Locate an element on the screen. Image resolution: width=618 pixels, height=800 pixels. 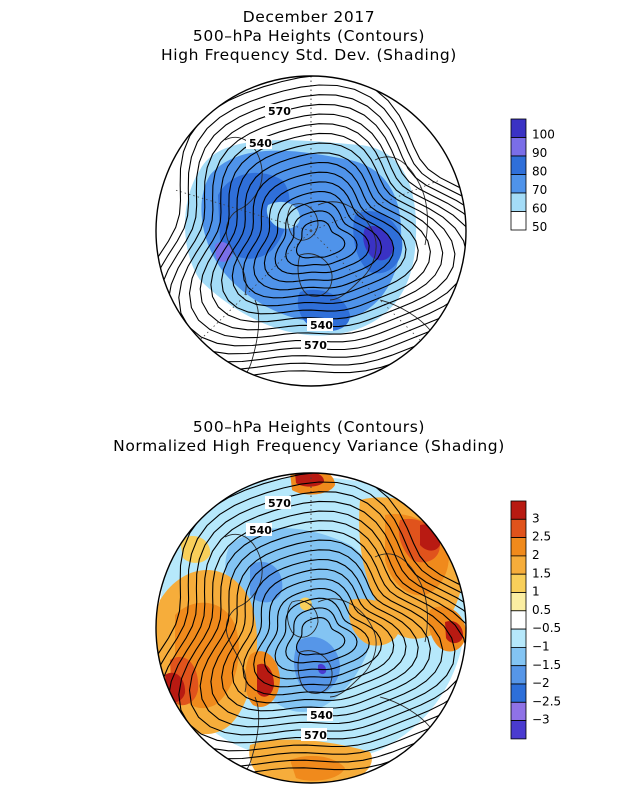
colorbar-label: 70 is located at coordinates (539, 190).